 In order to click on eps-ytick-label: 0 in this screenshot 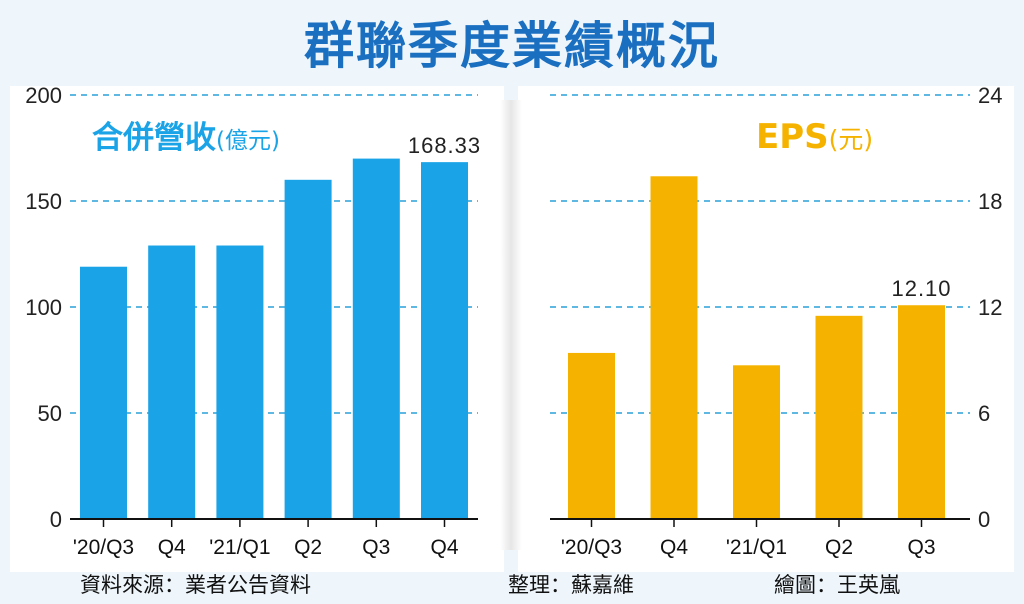, I will do `click(984, 519)`.